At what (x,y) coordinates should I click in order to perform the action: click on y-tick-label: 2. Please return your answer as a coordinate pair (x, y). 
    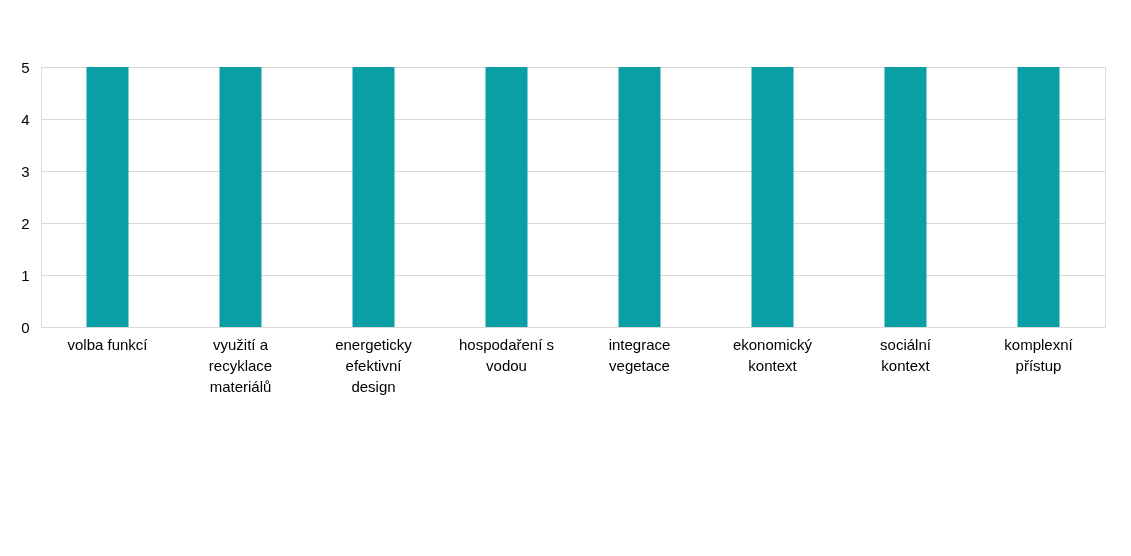
    Looking at the image, I should click on (25, 223).